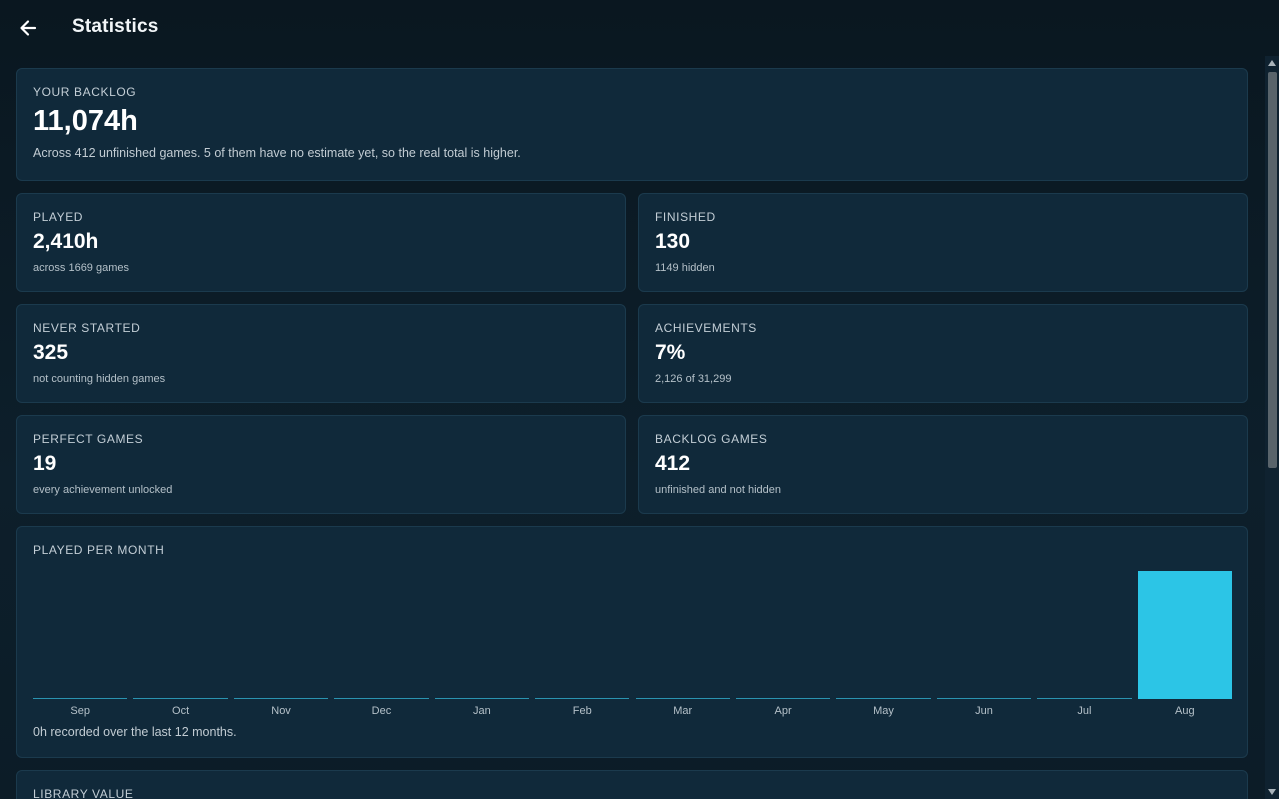 Image resolution: width=1279 pixels, height=799 pixels. I want to click on bar-mar, so click(682, 635).